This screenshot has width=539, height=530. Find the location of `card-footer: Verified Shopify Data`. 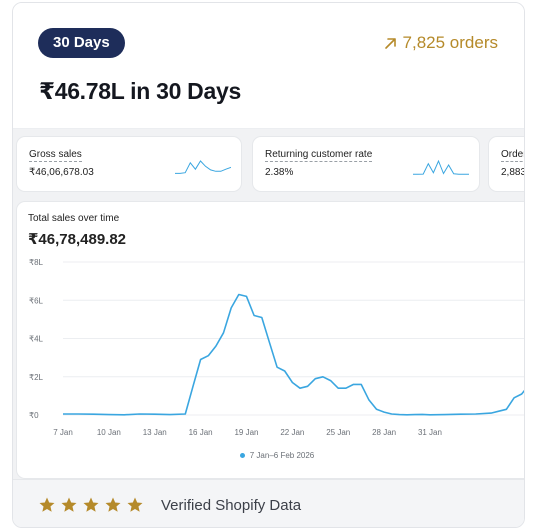

card-footer: Verified Shopify Data is located at coordinates (268, 503).